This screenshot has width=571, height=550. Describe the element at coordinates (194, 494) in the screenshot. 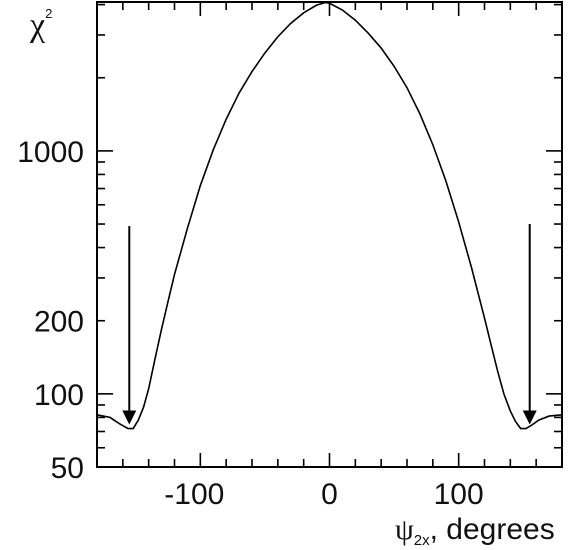

I see `x-tick-label: -100` at that location.